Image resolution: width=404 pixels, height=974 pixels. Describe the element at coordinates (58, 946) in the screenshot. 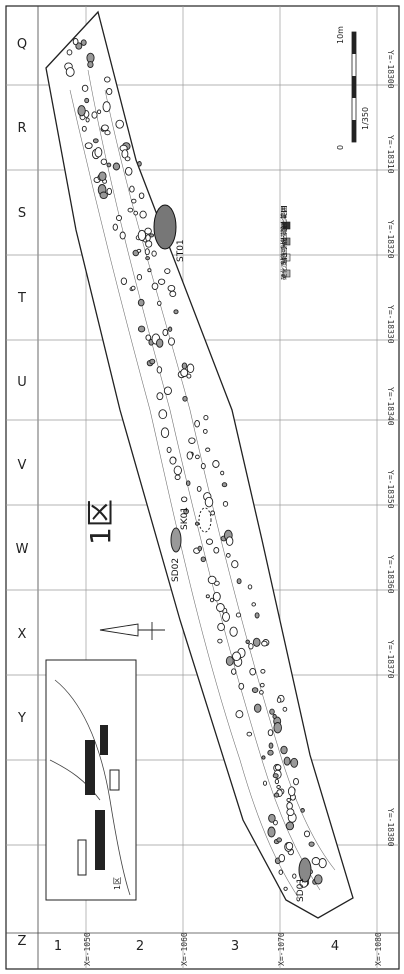

I see `grid-row-label: 1` at that location.